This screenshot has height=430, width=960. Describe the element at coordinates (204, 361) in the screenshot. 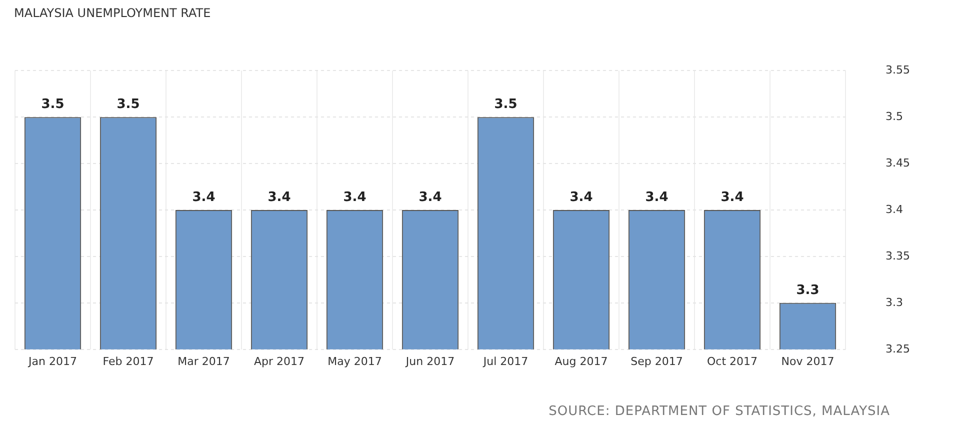

I see `x-tick-label: Mar 2017` at that location.